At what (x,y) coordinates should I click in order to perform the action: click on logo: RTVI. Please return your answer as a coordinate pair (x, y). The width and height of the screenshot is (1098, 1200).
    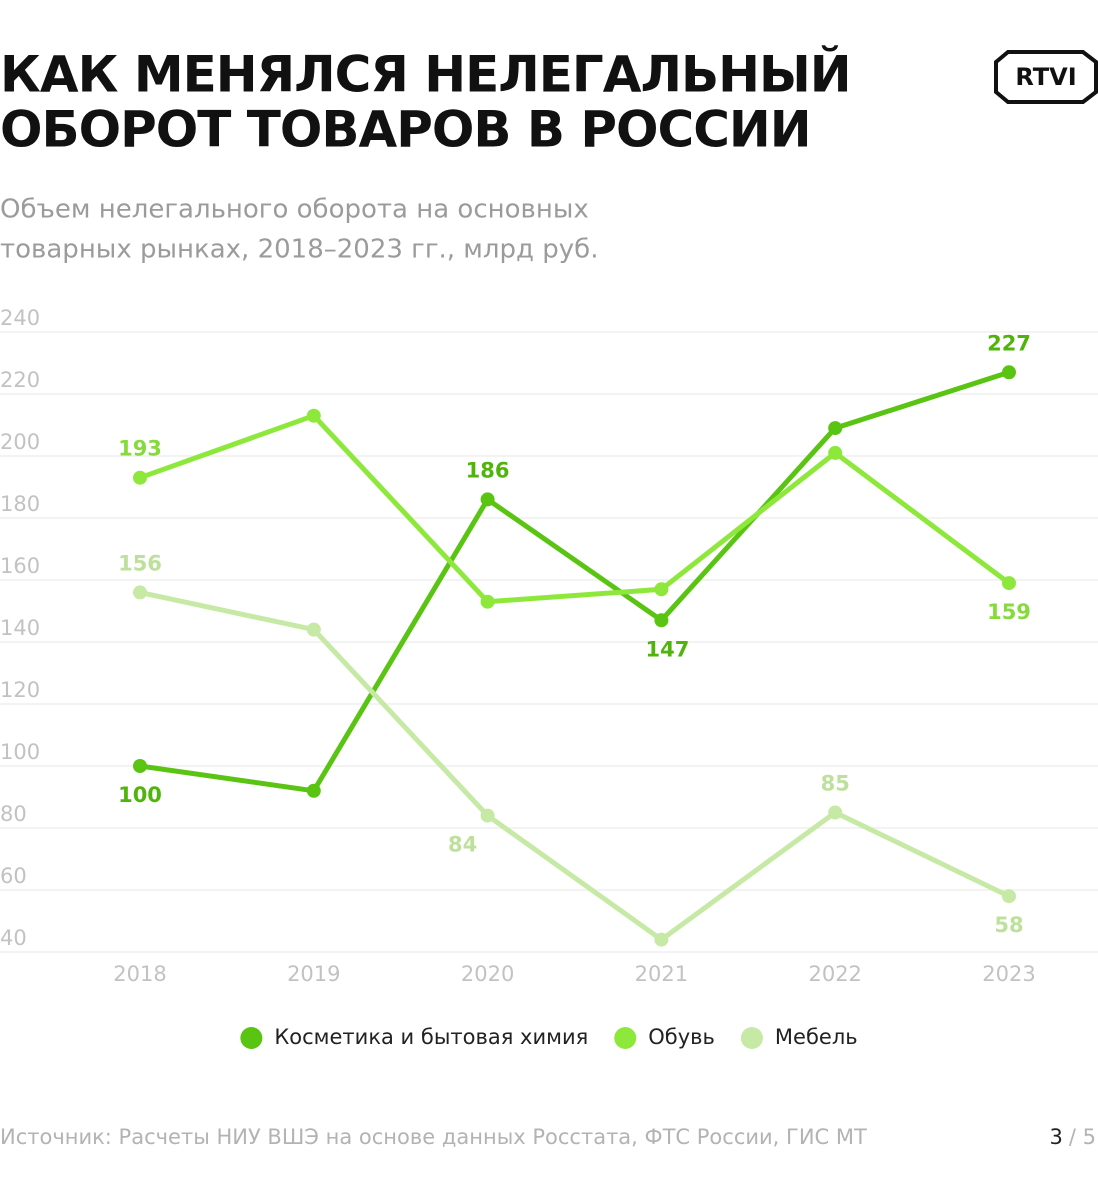
    Looking at the image, I should click on (1046, 77).